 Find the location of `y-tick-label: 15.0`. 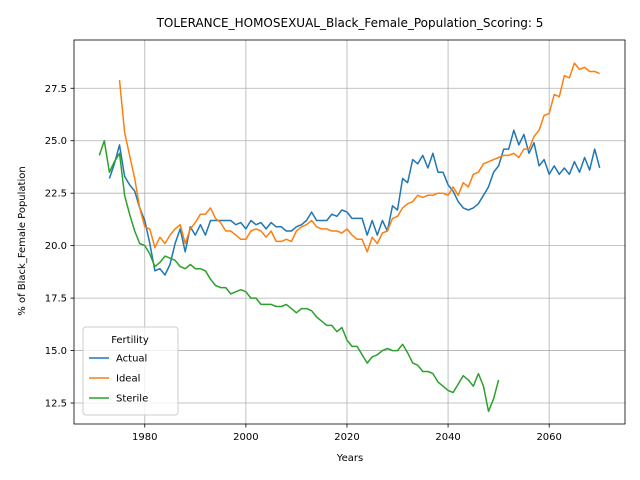

y-tick-label: 15.0 is located at coordinates (56, 351).